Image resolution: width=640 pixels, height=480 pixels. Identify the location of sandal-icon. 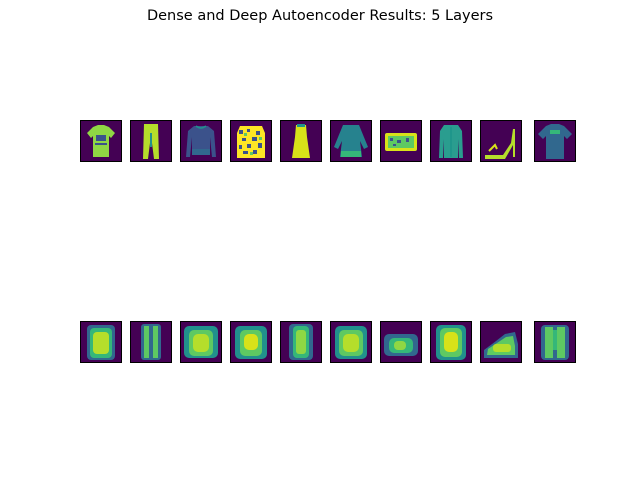
(501, 141).